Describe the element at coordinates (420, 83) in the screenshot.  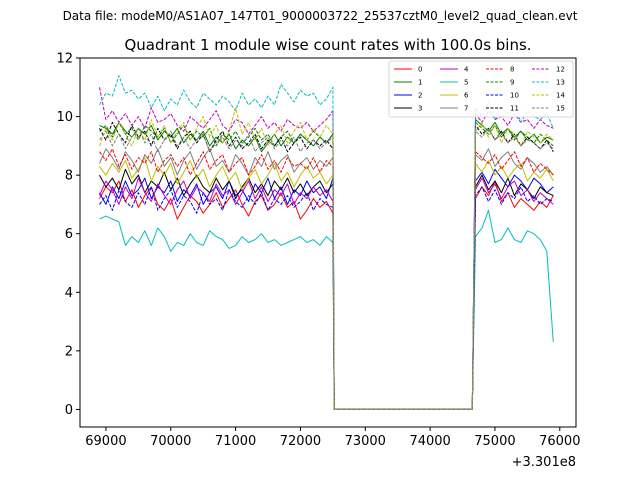
I see `legend-label-1: 1` at that location.